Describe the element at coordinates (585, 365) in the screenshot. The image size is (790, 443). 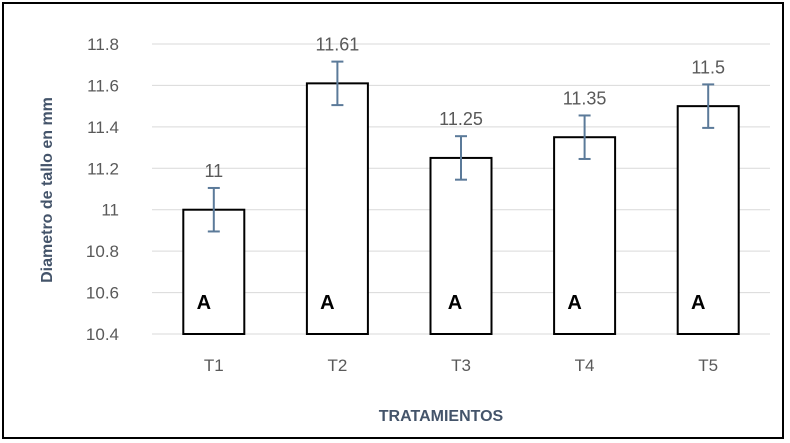
I see `x-tick-label: T4` at that location.